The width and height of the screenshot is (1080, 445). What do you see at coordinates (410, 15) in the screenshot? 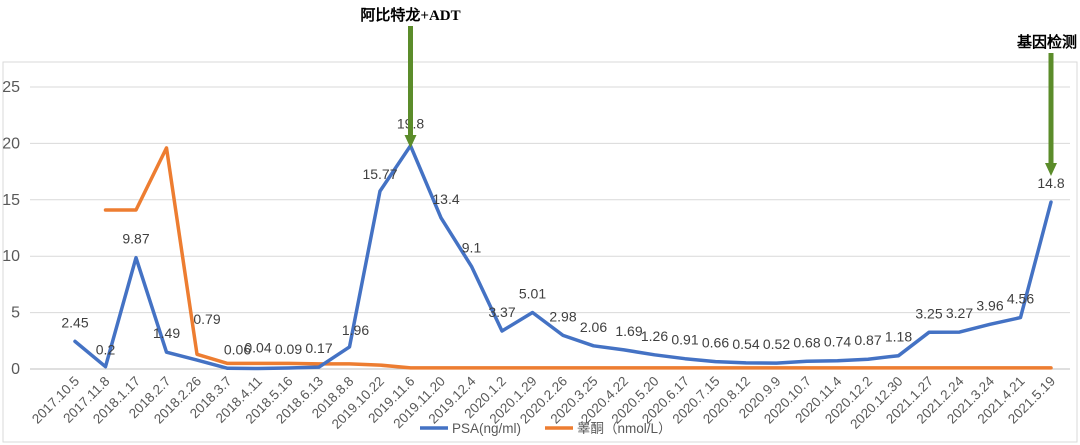
I see `annotation-label: 阿比特龙+ADT` at bounding box center [410, 15].